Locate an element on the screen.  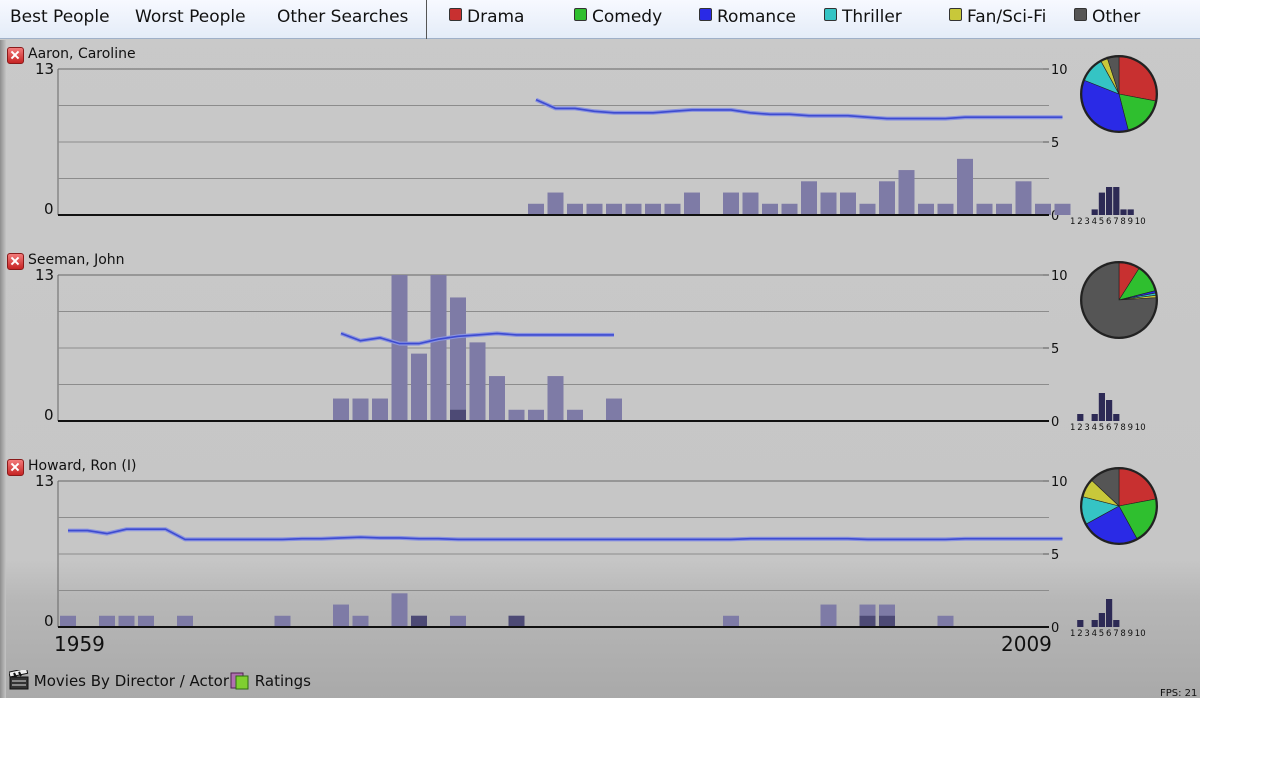
genre-legend-romance: Romance is located at coordinates (747, 17).